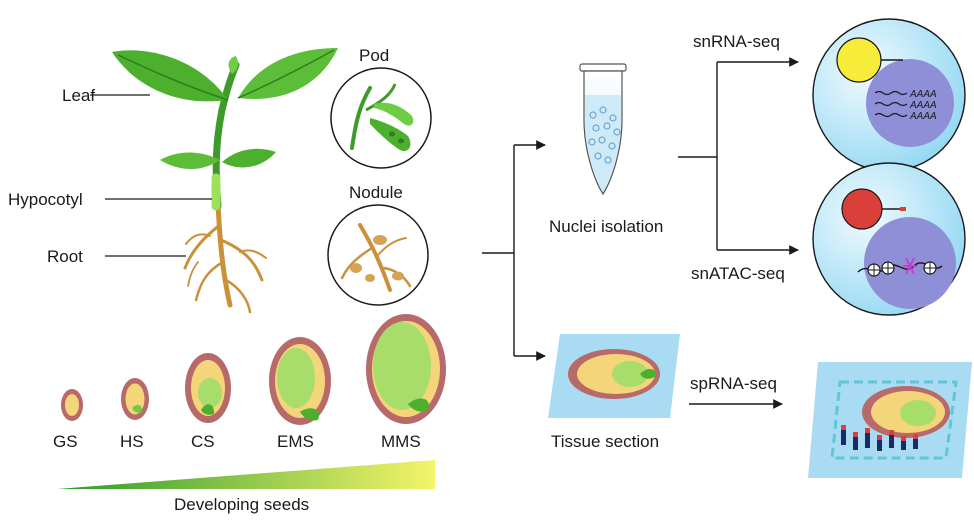 The image size is (974, 520). I want to click on seed-stage-gs: GS, so click(65, 441).